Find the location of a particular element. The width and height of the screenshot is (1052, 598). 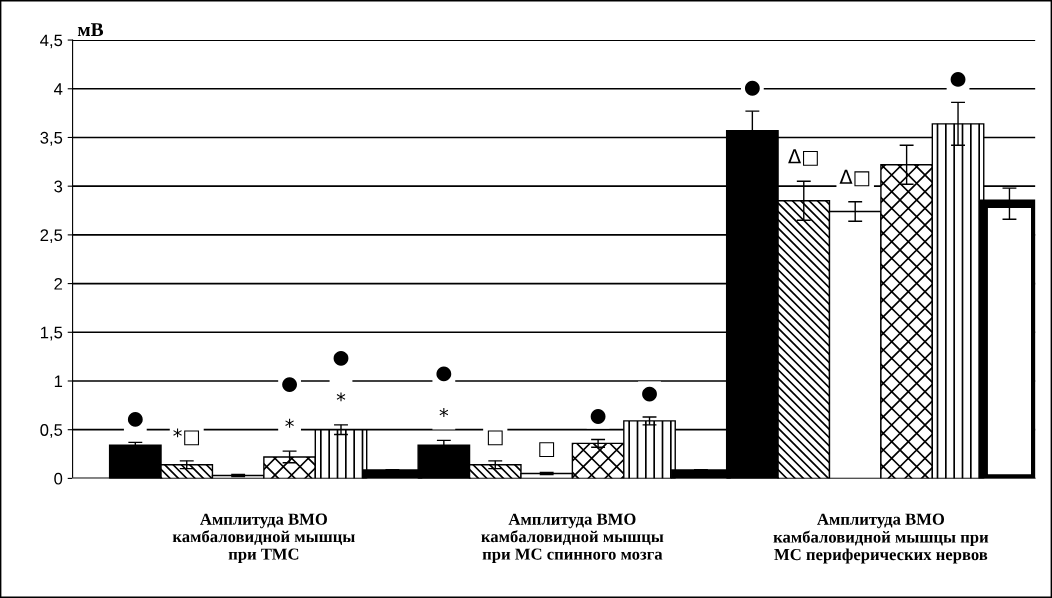

x-tick-label: Амплитуда ВМО камбаловидной мышцы при МС периферических нервов is located at coordinates (881, 538).